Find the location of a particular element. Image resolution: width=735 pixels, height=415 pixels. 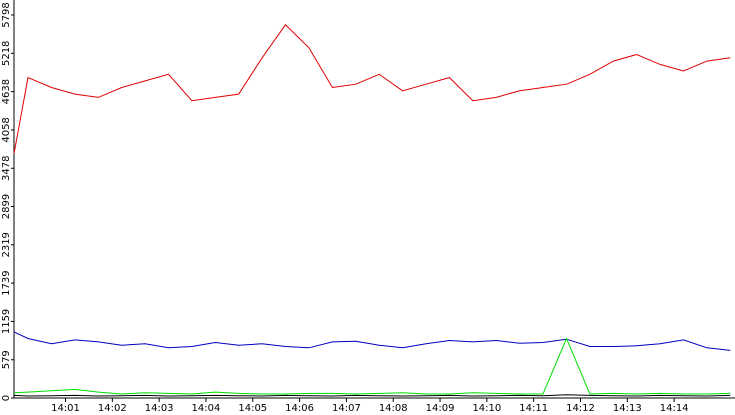

y-tick-label: 1159 is located at coordinates (6, 321).